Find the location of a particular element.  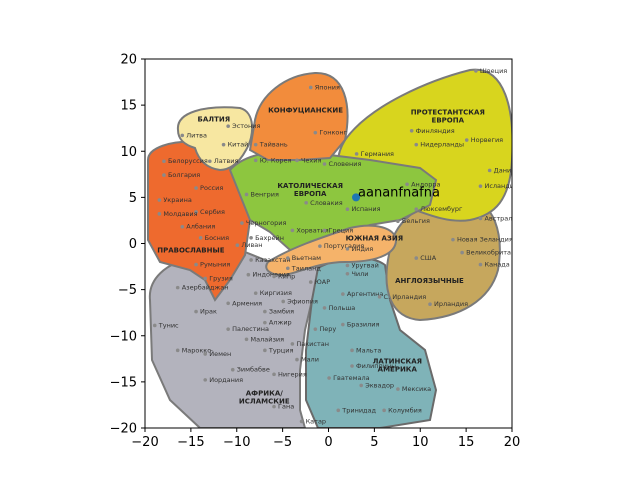

country-label: Ирландия is located at coordinates (451, 304).